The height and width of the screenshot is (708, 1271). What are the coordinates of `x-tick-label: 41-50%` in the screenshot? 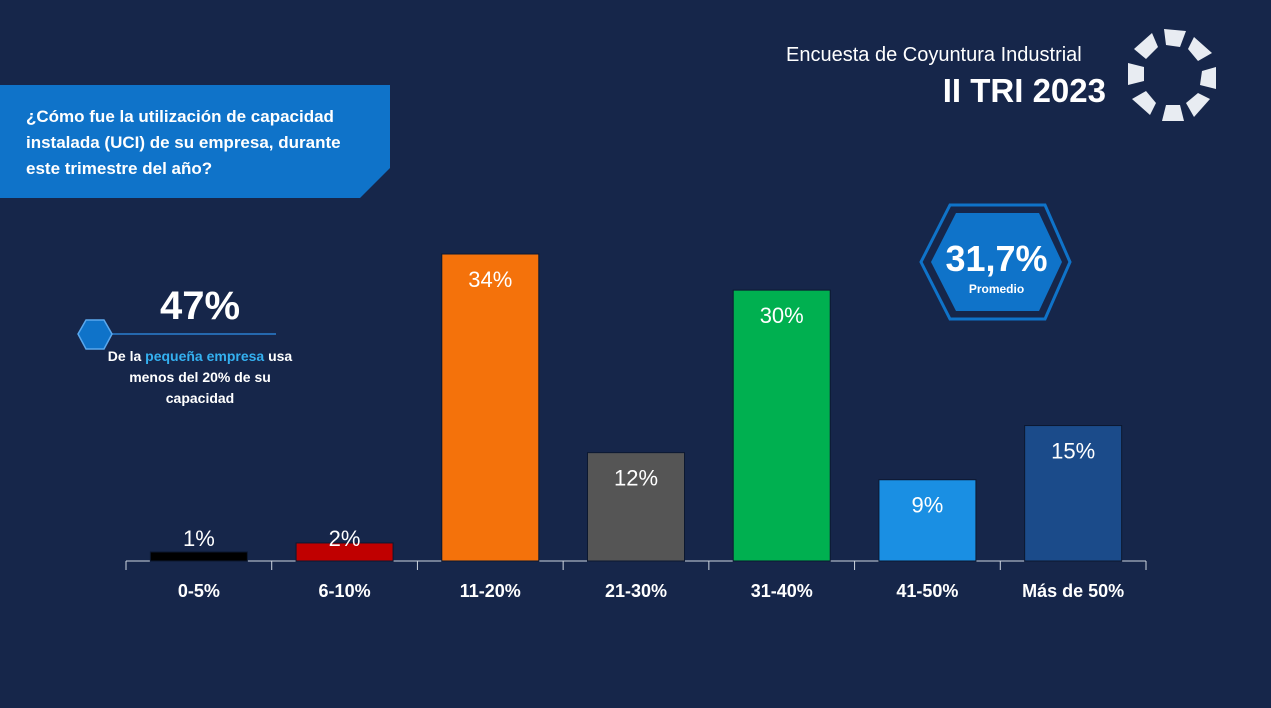 It's located at (927, 591).